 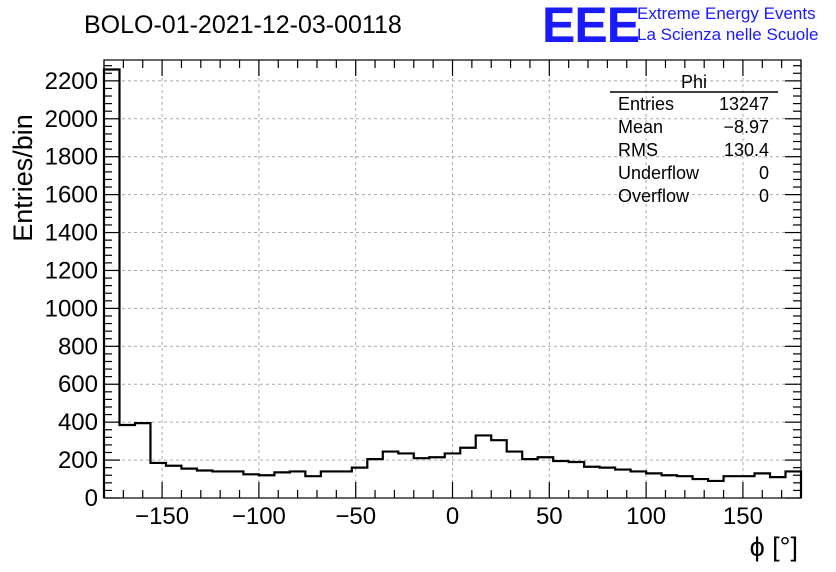 I want to click on stats-row-label: Overflow, so click(x=654, y=196).